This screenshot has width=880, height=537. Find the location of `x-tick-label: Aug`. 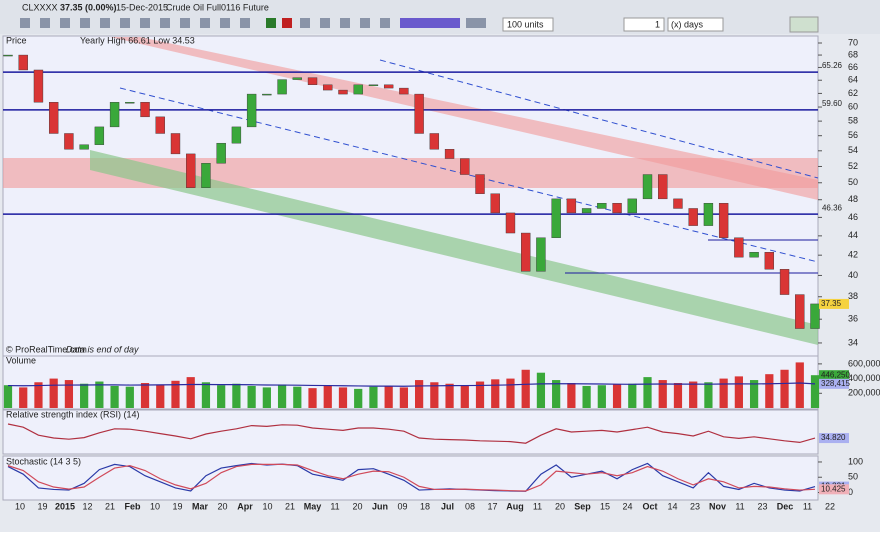

x-tick-label: Aug is located at coordinates (515, 506).